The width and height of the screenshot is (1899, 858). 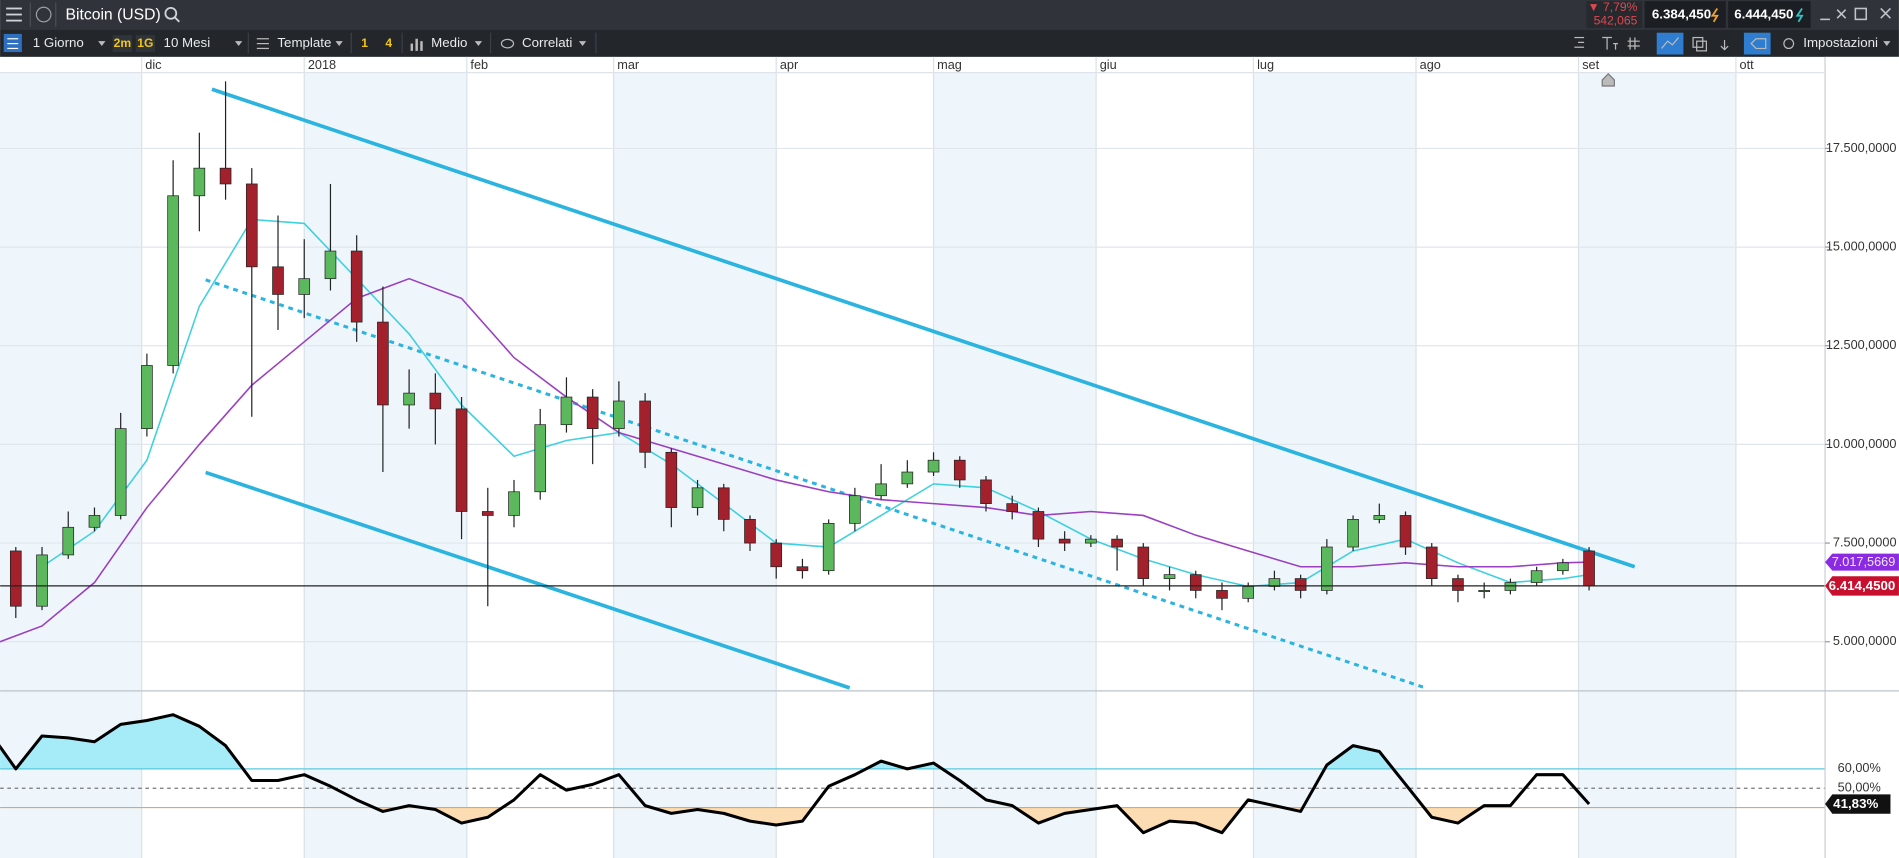 I want to click on layout-option: 4, so click(x=388, y=43).